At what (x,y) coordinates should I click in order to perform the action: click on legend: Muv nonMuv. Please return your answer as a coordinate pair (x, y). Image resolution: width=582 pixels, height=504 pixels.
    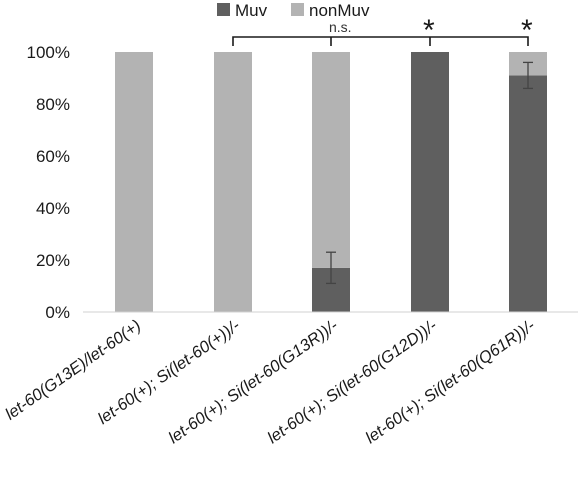
    Looking at the image, I should click on (293, 10).